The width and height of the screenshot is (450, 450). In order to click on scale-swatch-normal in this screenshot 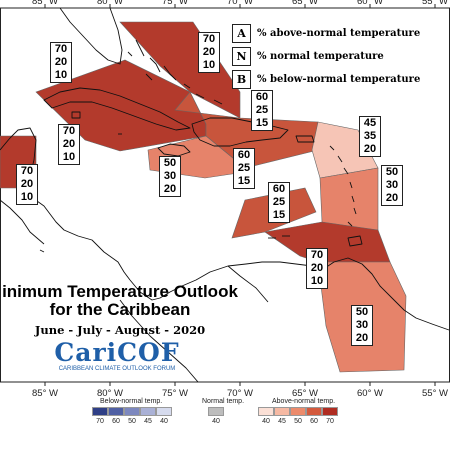, I will do `click(216, 411)`.